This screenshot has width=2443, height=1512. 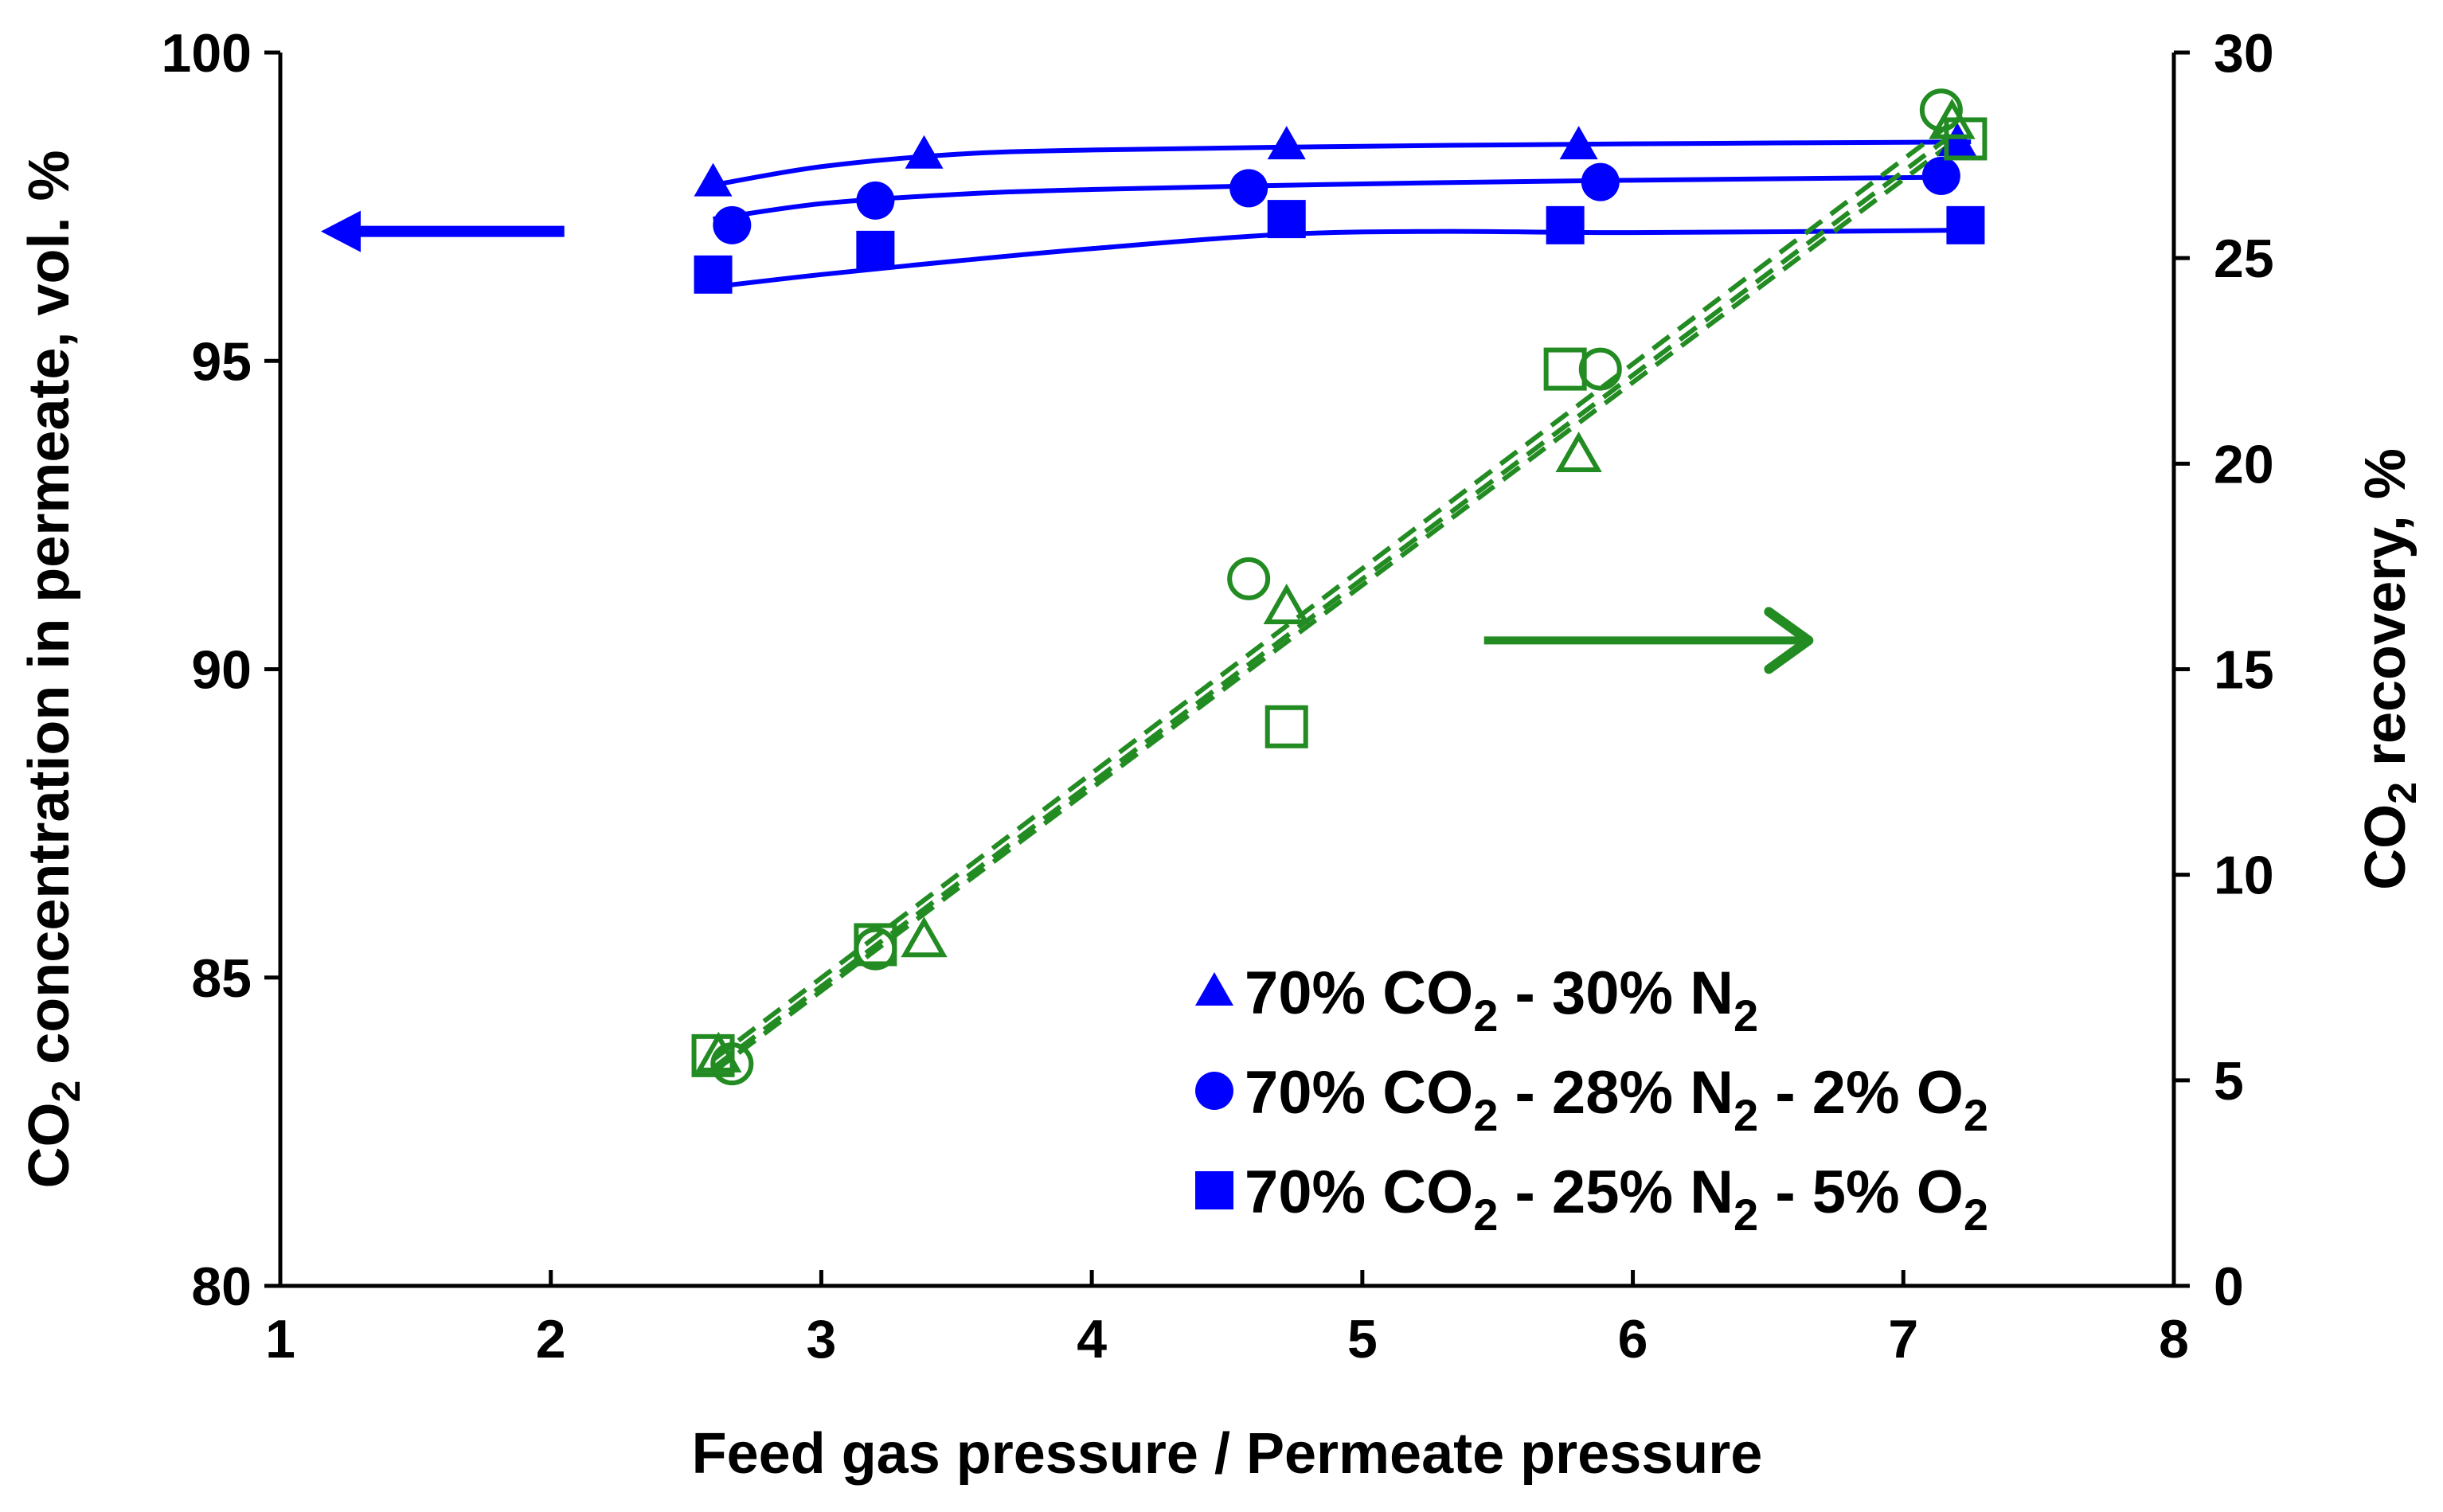 What do you see at coordinates (1214, 1190) in the screenshot?
I see `legend-marker-square` at bounding box center [1214, 1190].